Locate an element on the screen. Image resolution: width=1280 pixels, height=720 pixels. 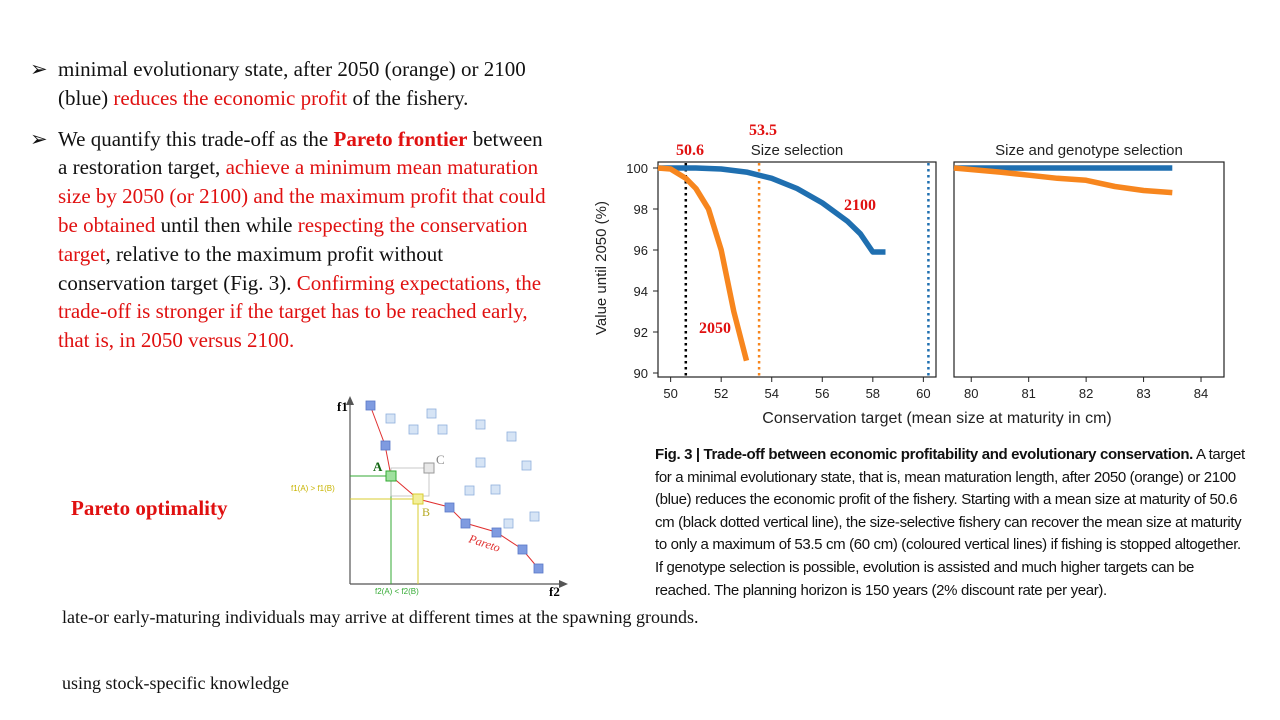
axis-x-label: f2 is located at coordinates (554, 591).